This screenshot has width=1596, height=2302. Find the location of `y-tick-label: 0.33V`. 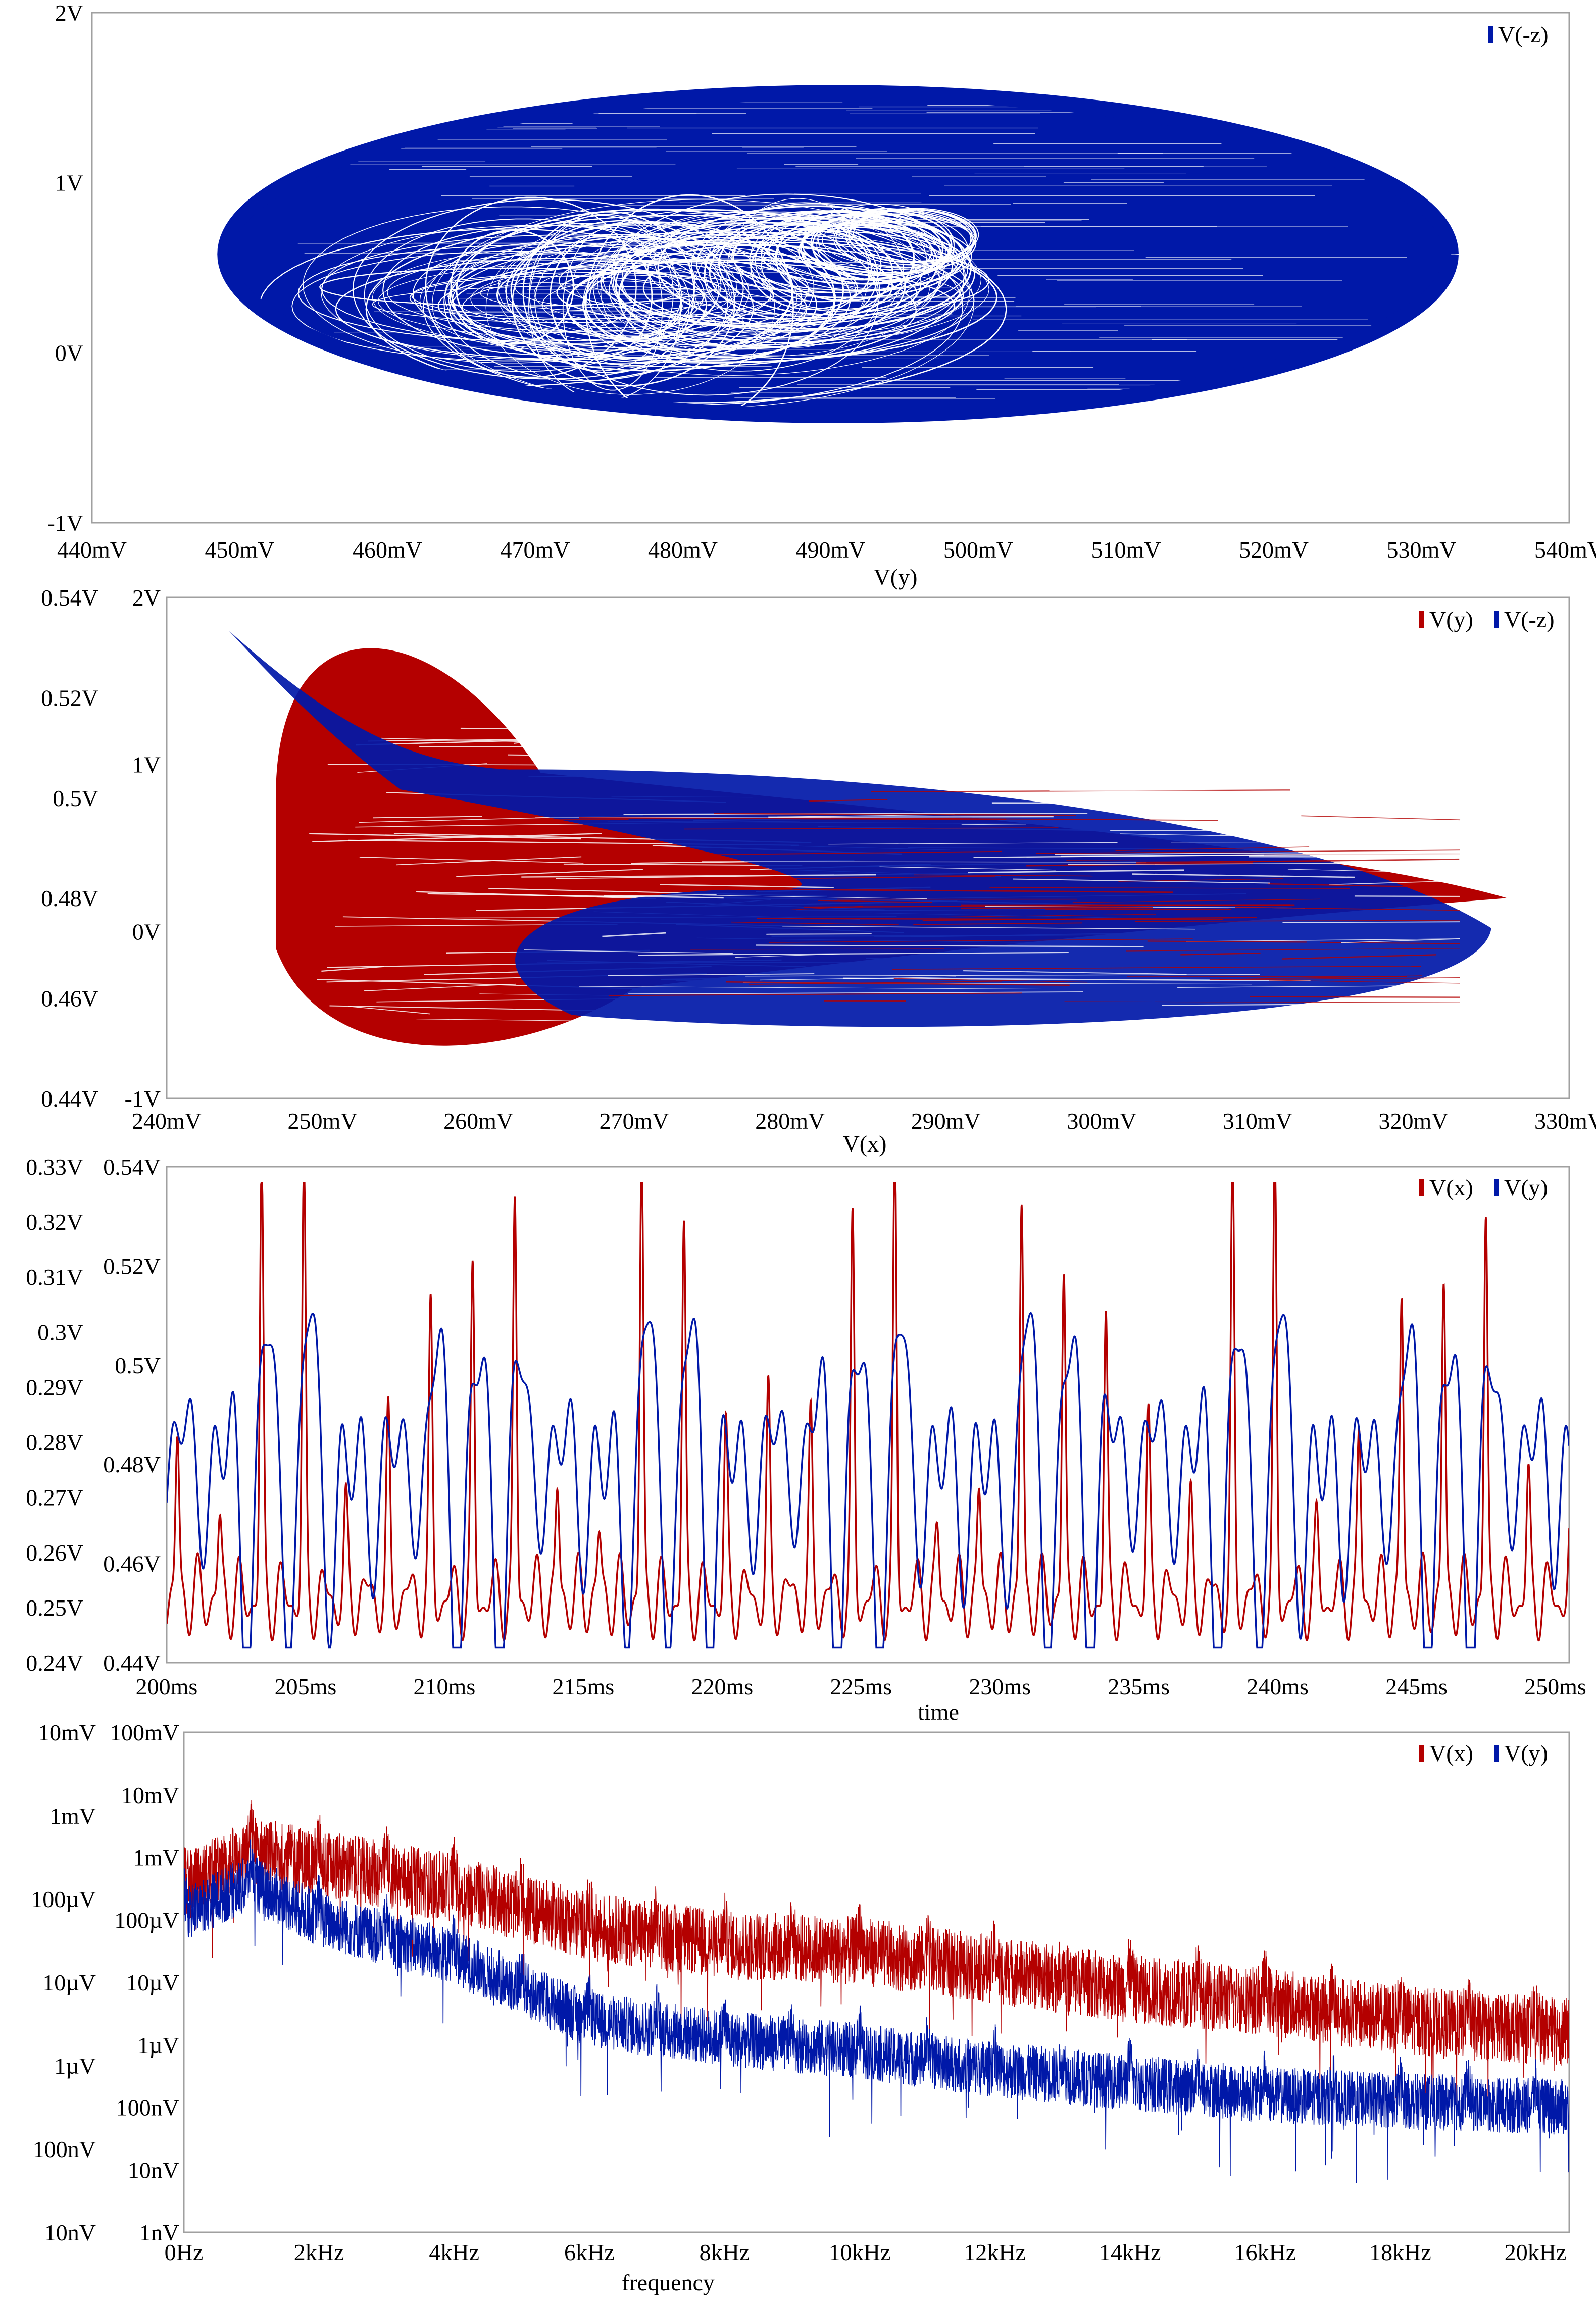

y-tick-label: 0.33V is located at coordinates (54, 1167).